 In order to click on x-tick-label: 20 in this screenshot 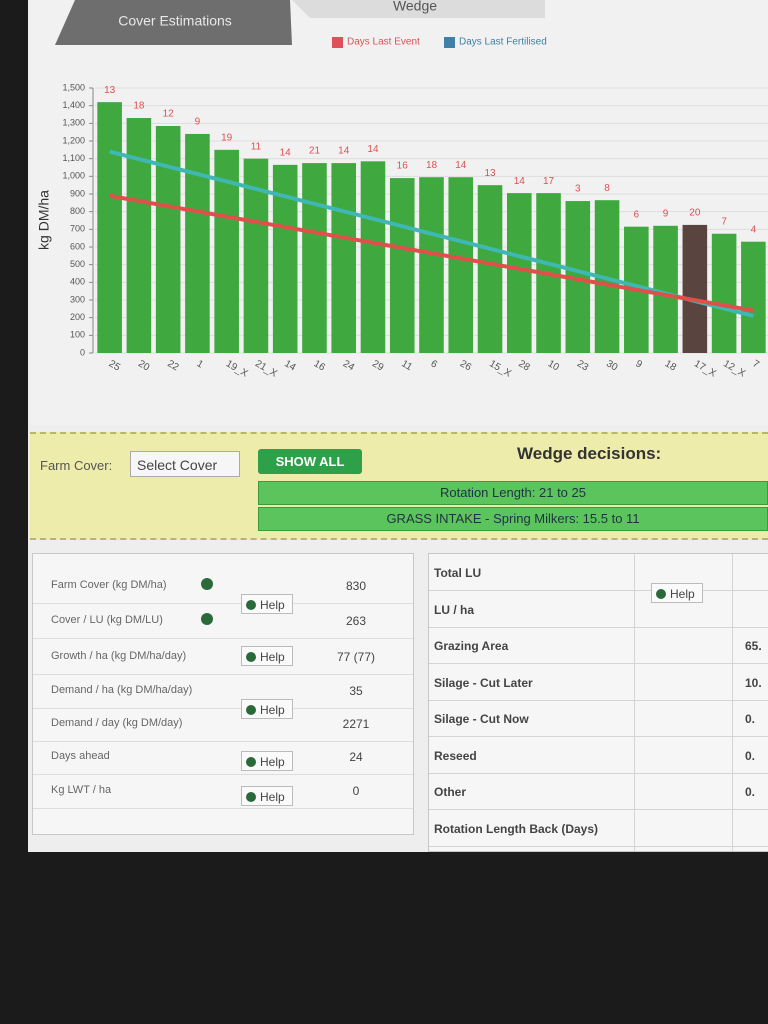, I will do `click(144, 365)`.